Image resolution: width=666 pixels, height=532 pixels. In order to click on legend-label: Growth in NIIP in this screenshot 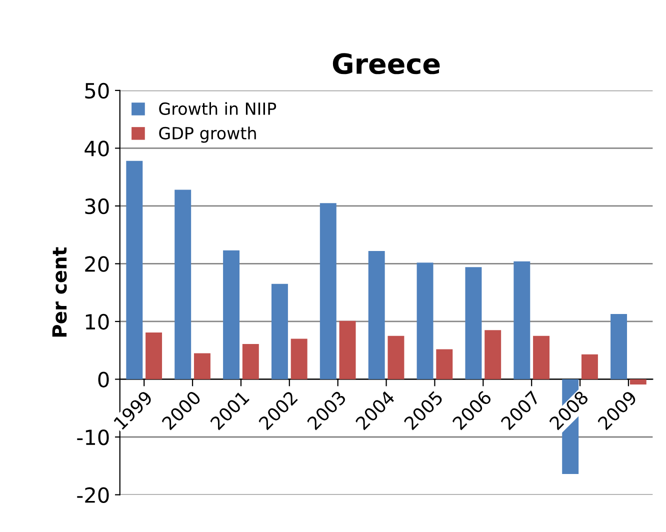, I will do `click(217, 109)`.